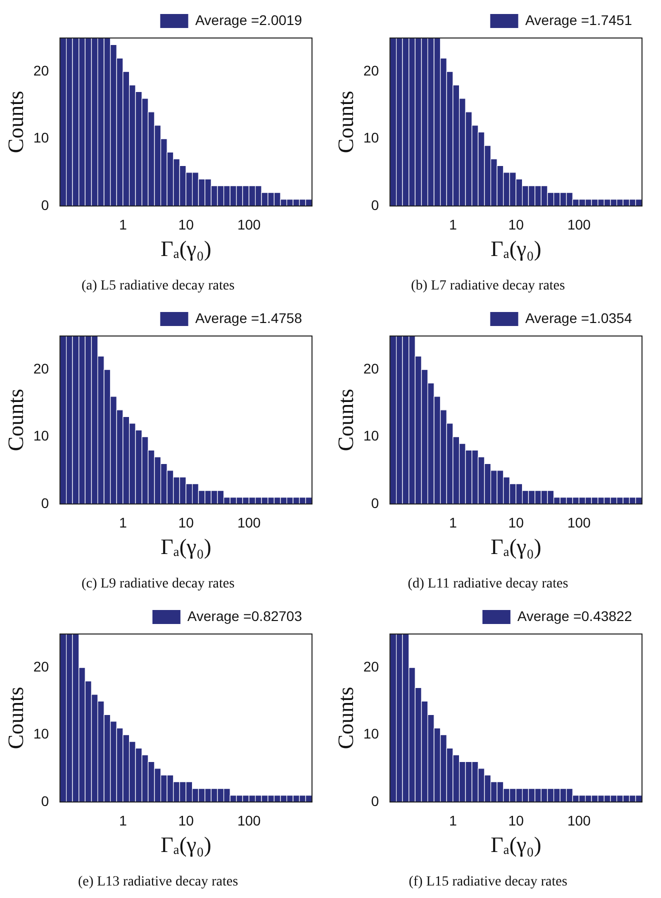 This screenshot has height=898, width=661. What do you see at coordinates (488, 286) in the screenshot?
I see `text: (b) L7 radiative decay rates` at bounding box center [488, 286].